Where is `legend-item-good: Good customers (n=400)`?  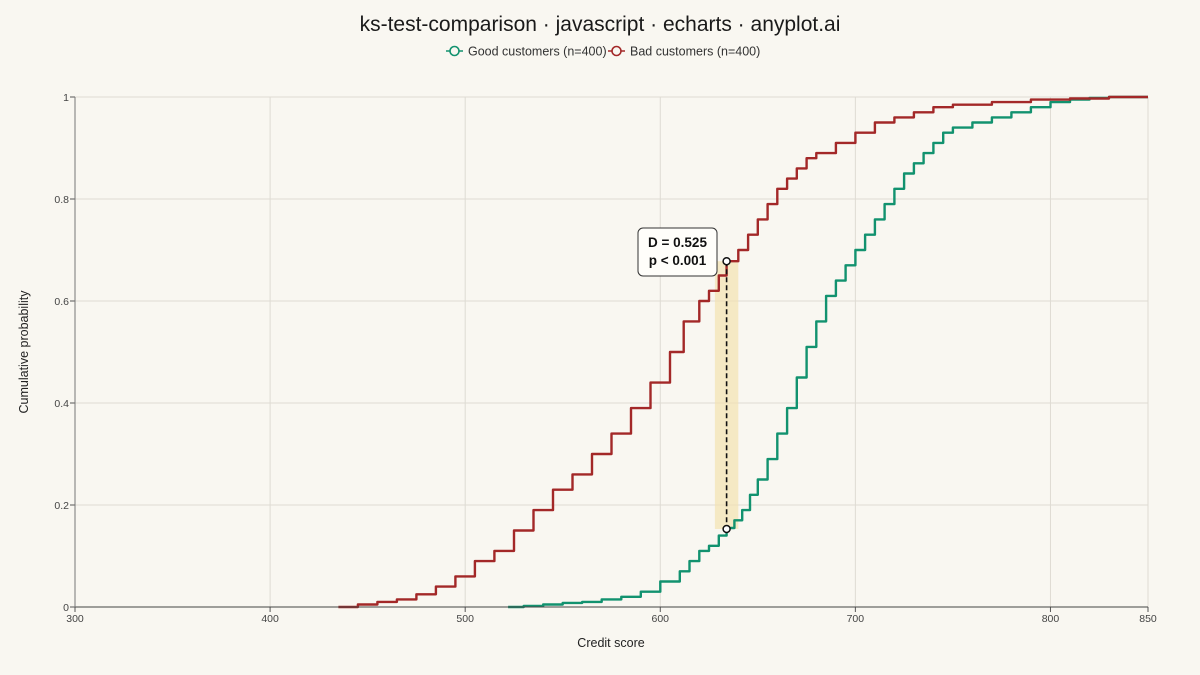
legend-item-good: Good customers (n=400) is located at coordinates (526, 52).